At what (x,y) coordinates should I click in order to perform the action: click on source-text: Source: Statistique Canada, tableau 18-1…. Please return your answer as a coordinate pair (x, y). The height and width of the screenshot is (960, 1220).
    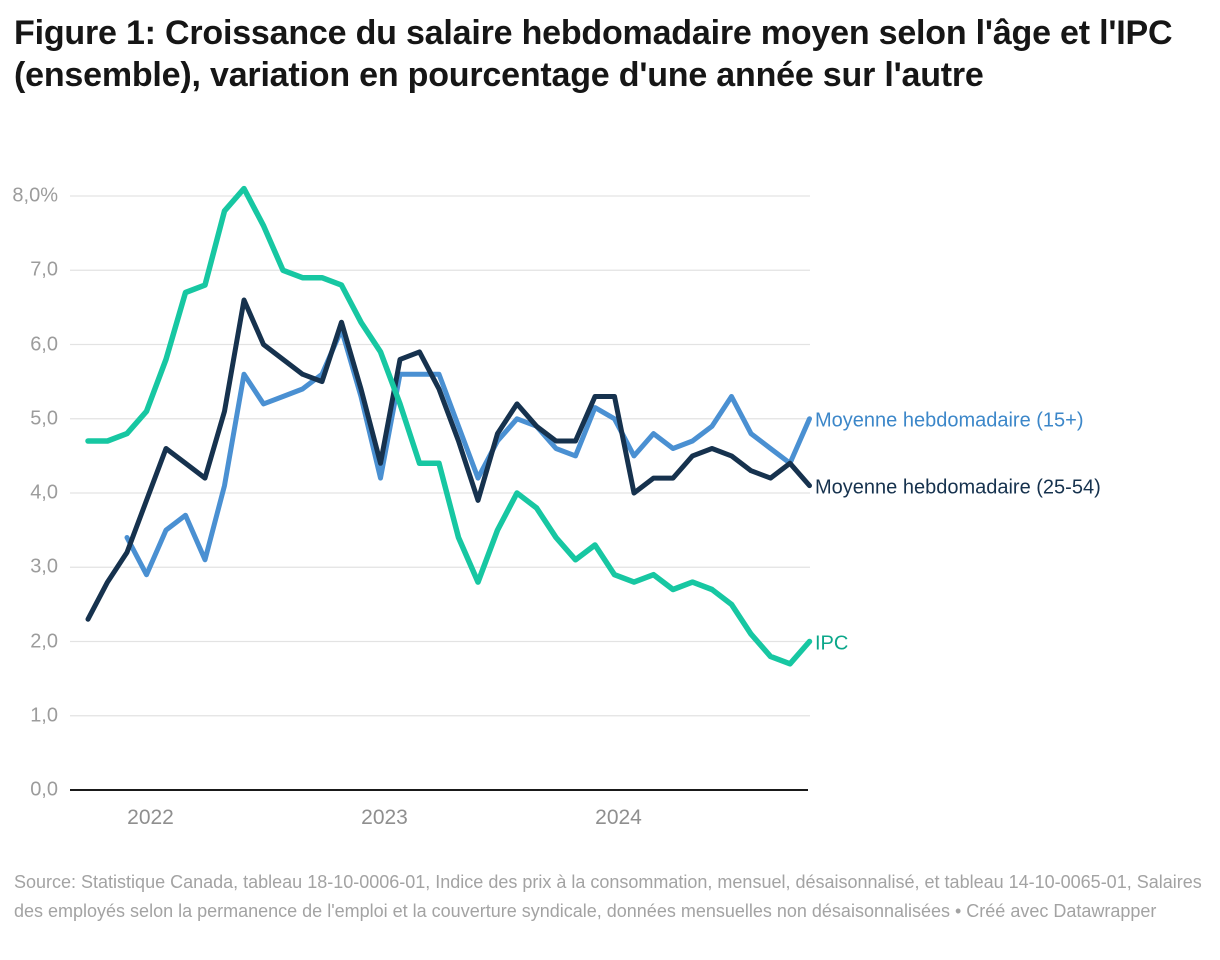
    Looking at the image, I should click on (608, 896).